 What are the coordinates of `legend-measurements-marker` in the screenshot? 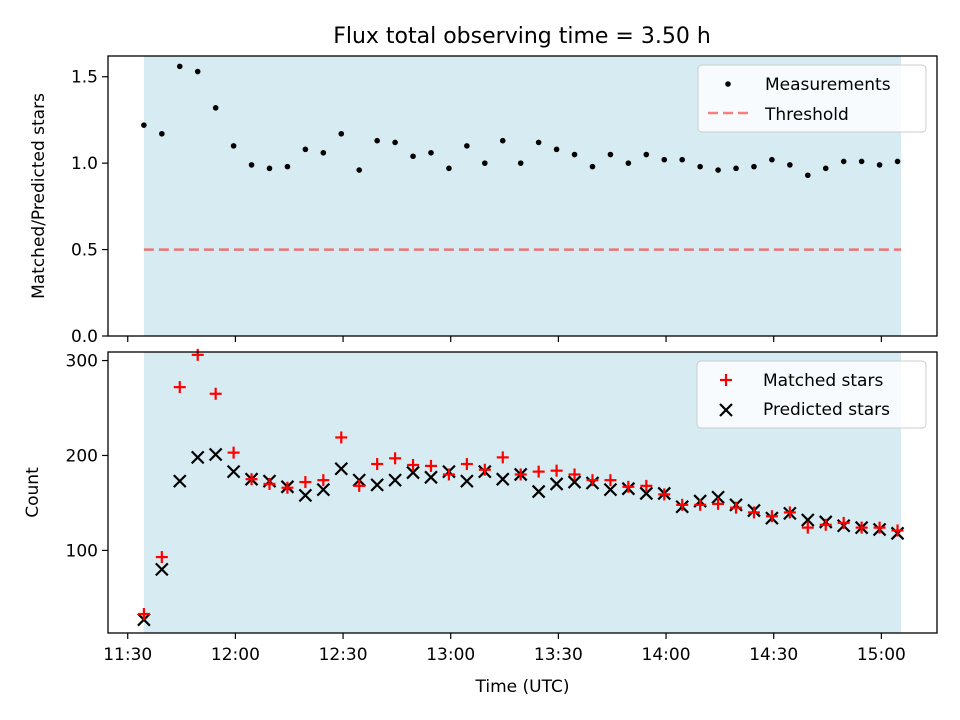 It's located at (728, 84).